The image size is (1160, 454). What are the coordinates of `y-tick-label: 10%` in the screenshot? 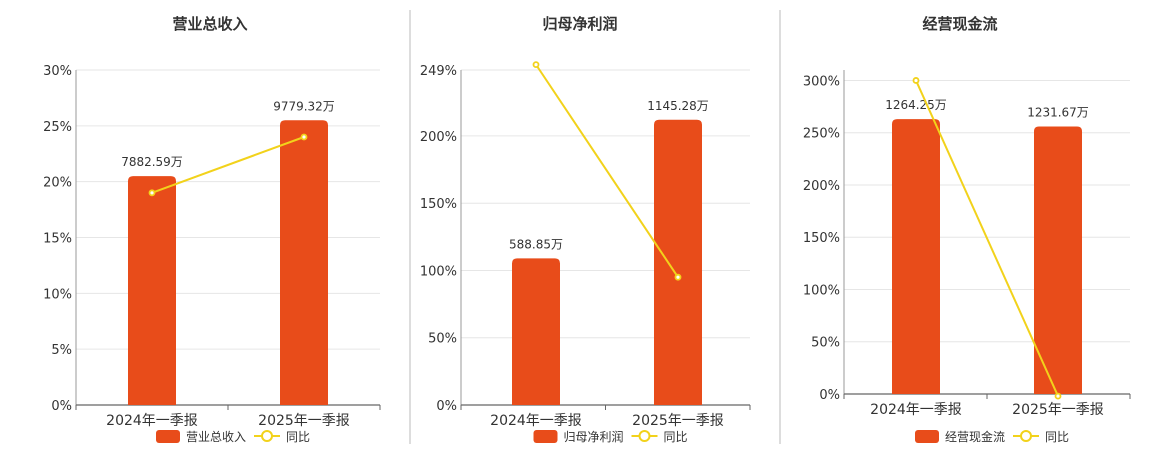 It's located at (57, 294).